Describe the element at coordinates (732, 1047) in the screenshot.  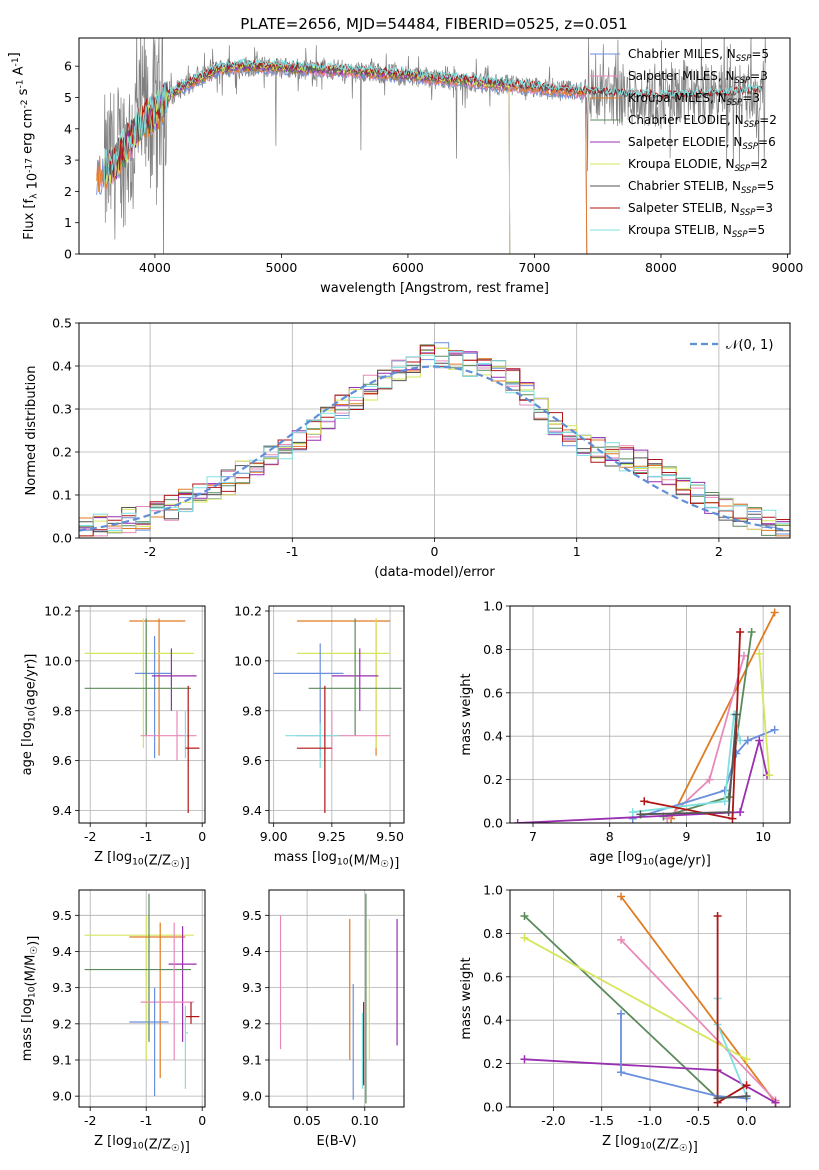
I see `series-line-kroupa_stelib` at that location.